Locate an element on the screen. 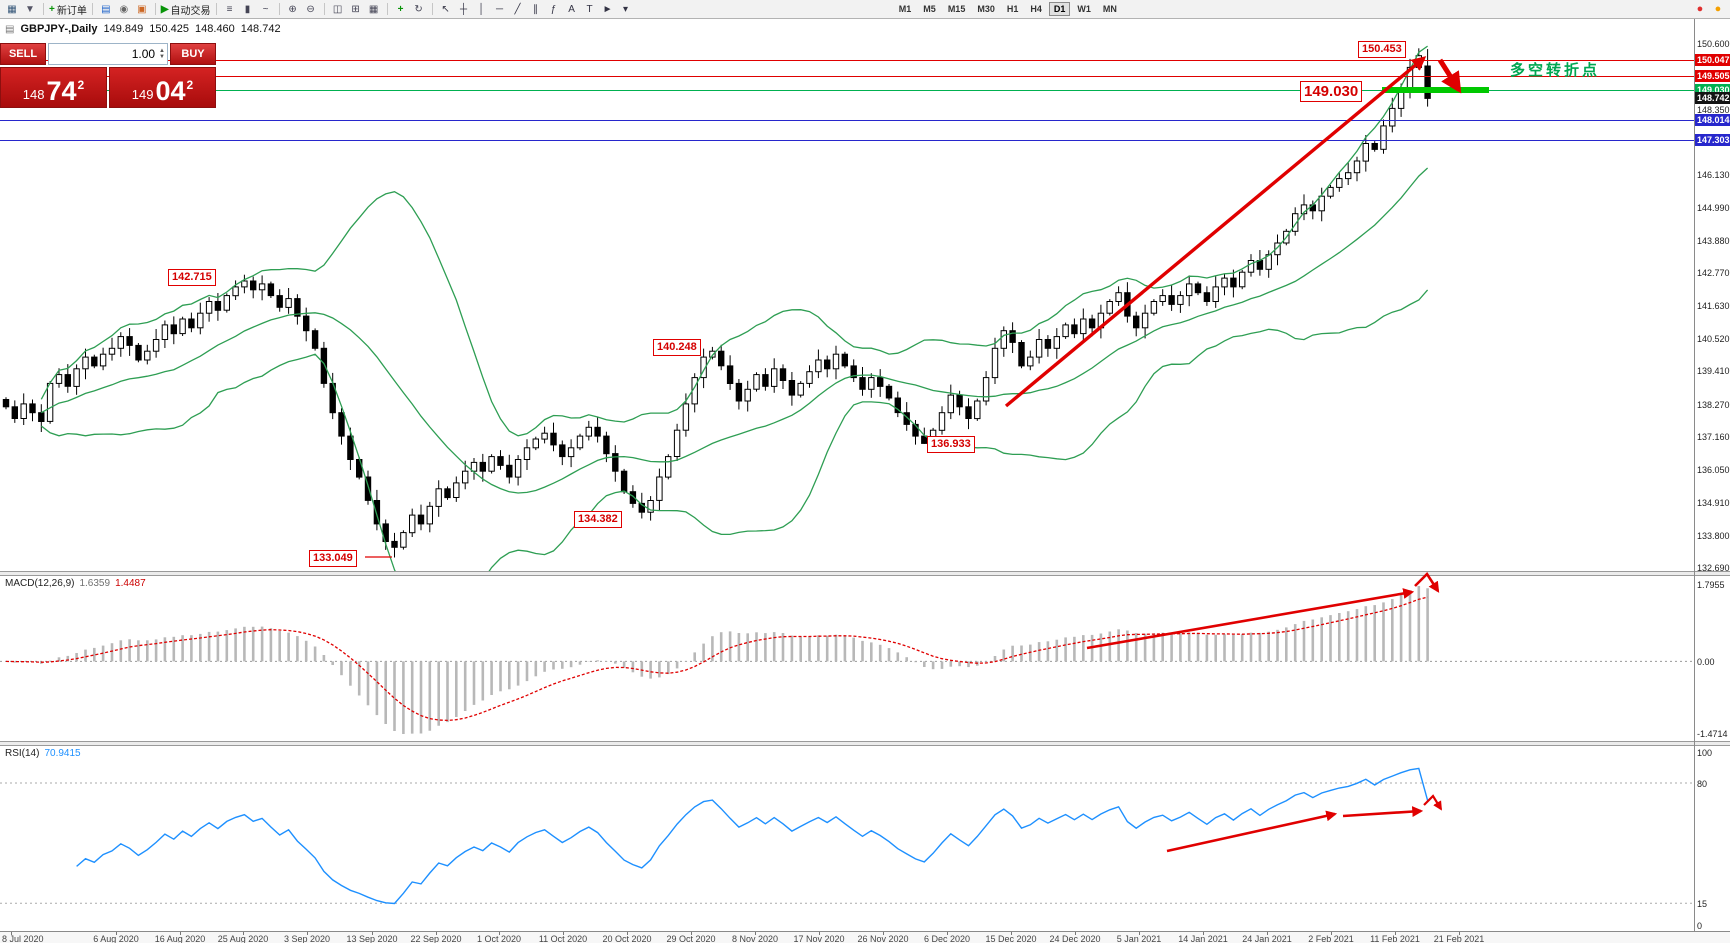 Image resolution: width=1730 pixels, height=943 pixels. new-order-button: + 新订单 is located at coordinates (68, 10).